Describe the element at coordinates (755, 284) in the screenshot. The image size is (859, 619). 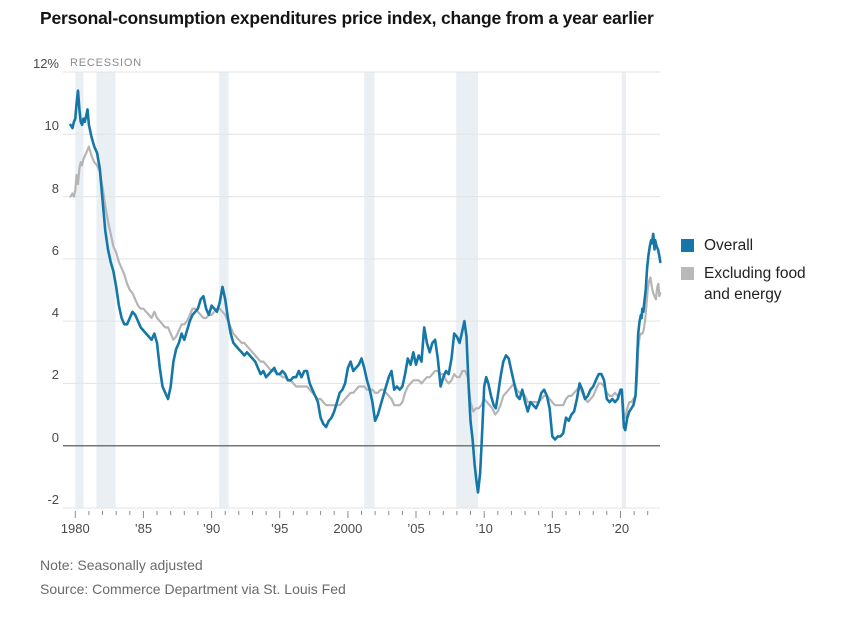
I see `legend-label-core: Excluding food and energy` at that location.